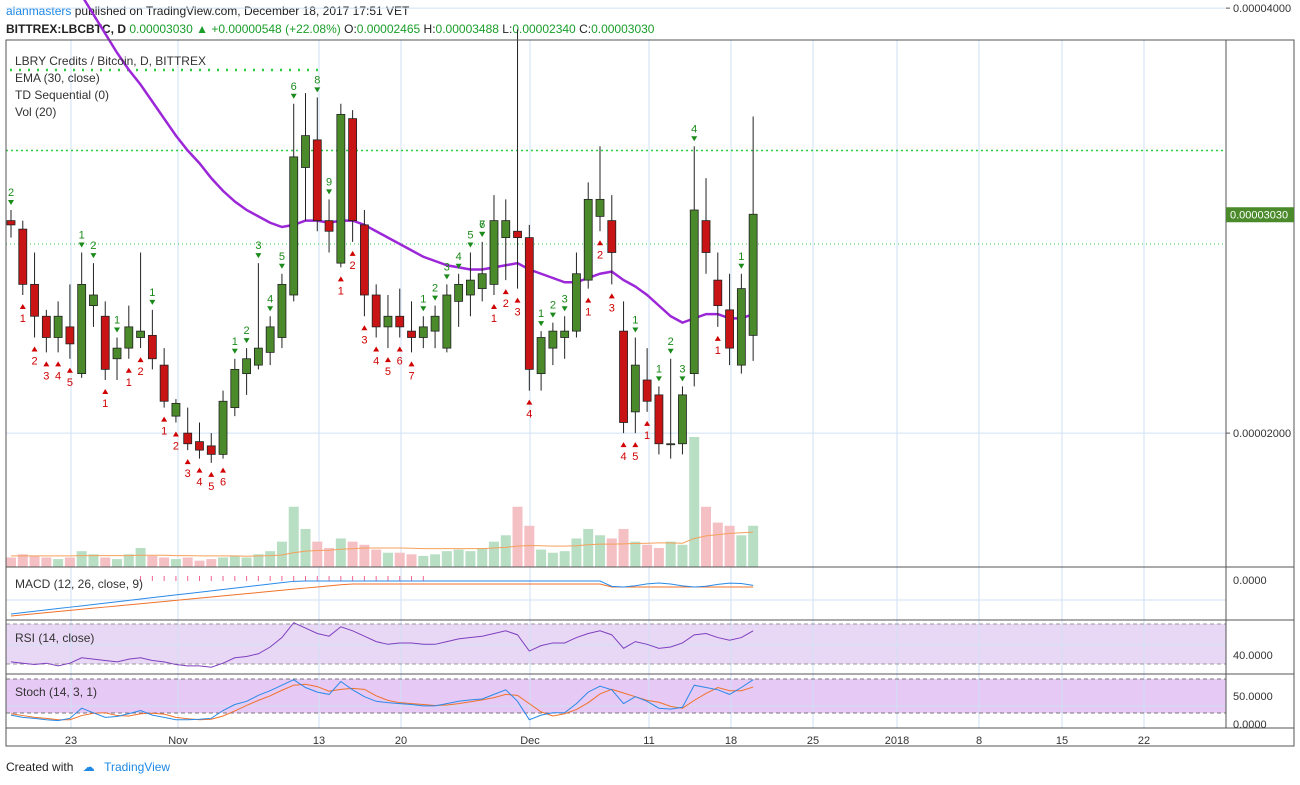  Describe the element at coordinates (897, 741) in the screenshot. I see `x-tick-label: 2018` at that location.